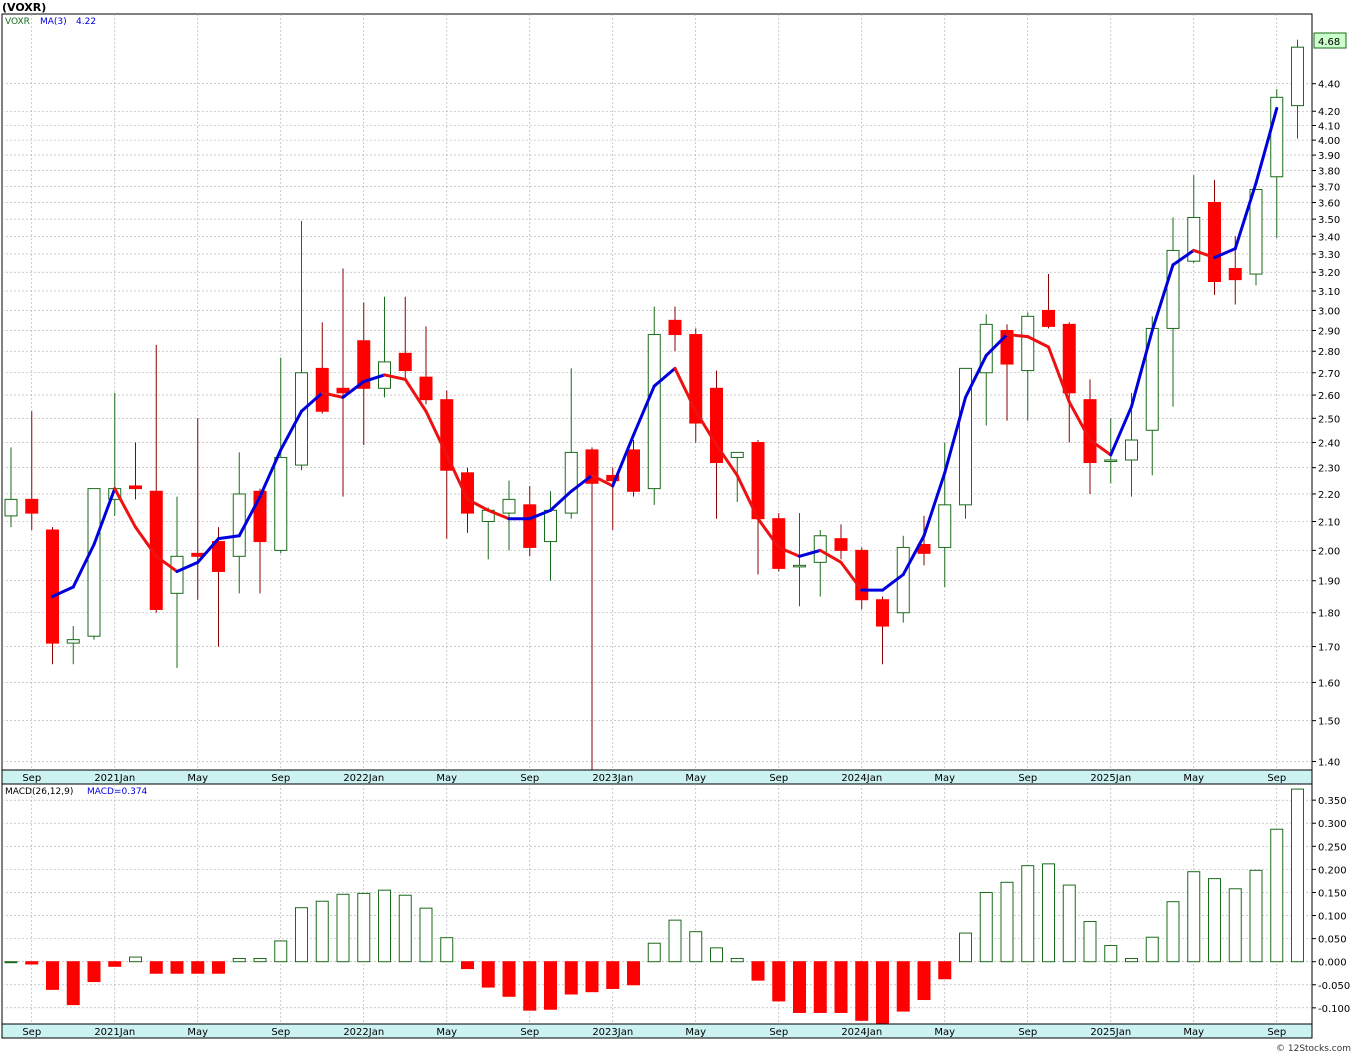 The image size is (1360, 1060). I want to click on macd-tick-label: 0.000, so click(1332, 963).